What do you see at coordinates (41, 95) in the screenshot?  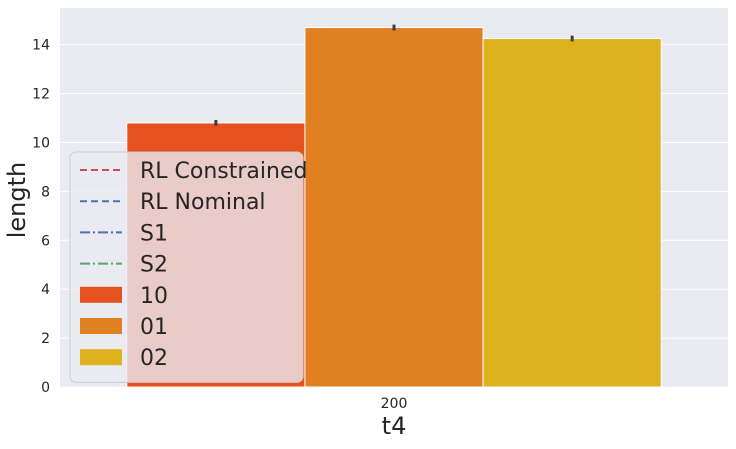 I see `y-tick-label: 12` at bounding box center [41, 95].